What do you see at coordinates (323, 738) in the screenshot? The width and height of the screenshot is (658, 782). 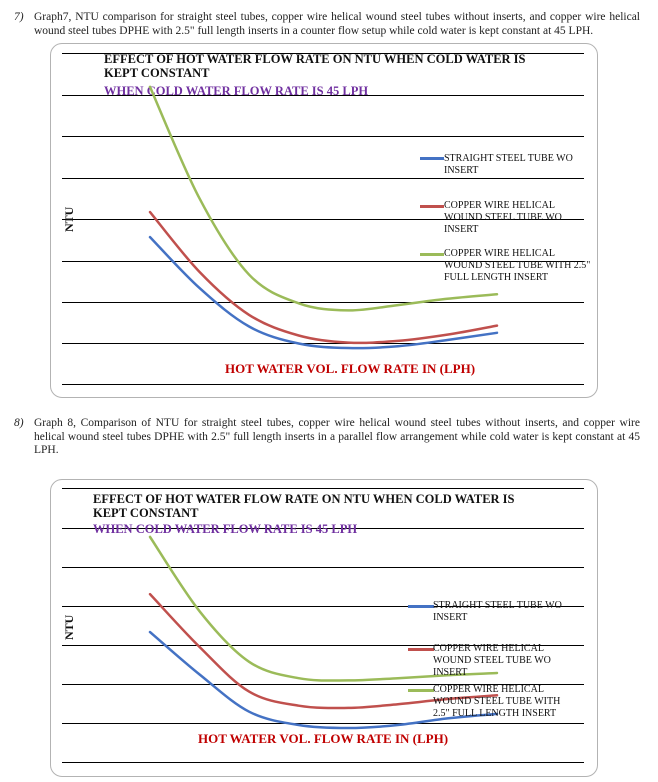 I see `chart-2-x-axis-label: HOT WATER VOL. FLOW RATE IN (LPH)` at bounding box center [323, 738].